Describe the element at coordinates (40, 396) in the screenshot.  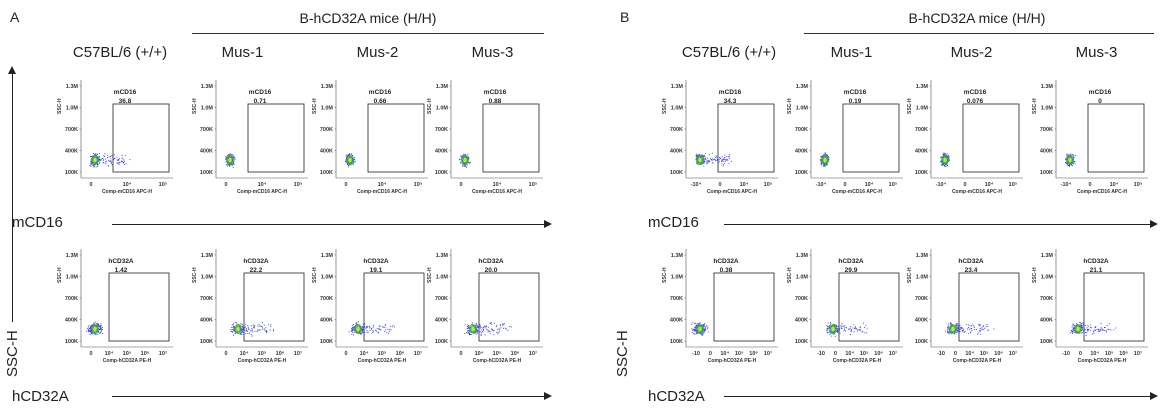
I see `x-axis-label-row2: hCD32A` at that location.